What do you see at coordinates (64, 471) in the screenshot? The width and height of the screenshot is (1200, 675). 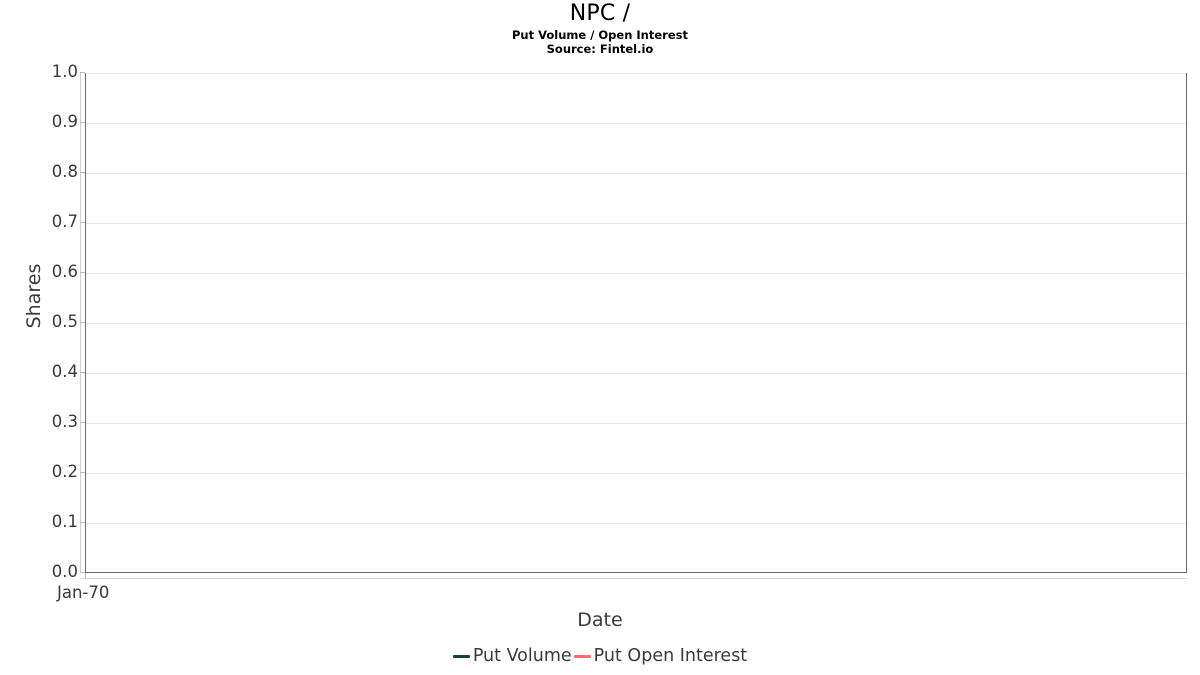 I see `y-tick-label: 0.2` at bounding box center [64, 471].